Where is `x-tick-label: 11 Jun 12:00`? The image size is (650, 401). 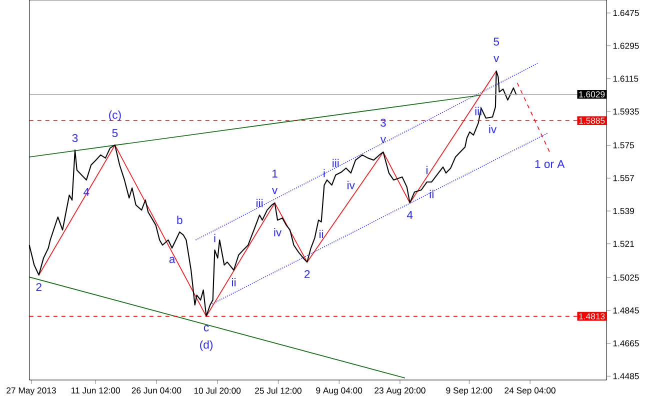
x-tick-label: 11 Jun 12:00 is located at coordinates (96, 390).